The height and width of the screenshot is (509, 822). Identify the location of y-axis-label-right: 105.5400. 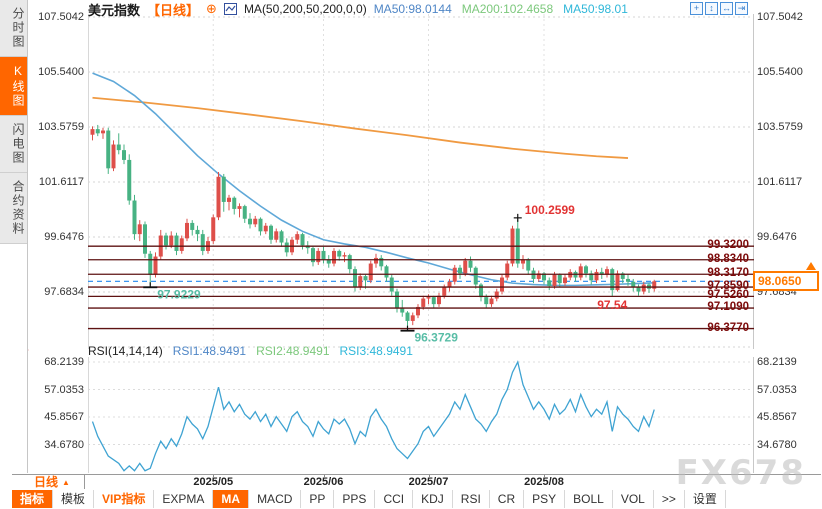
(780, 72).